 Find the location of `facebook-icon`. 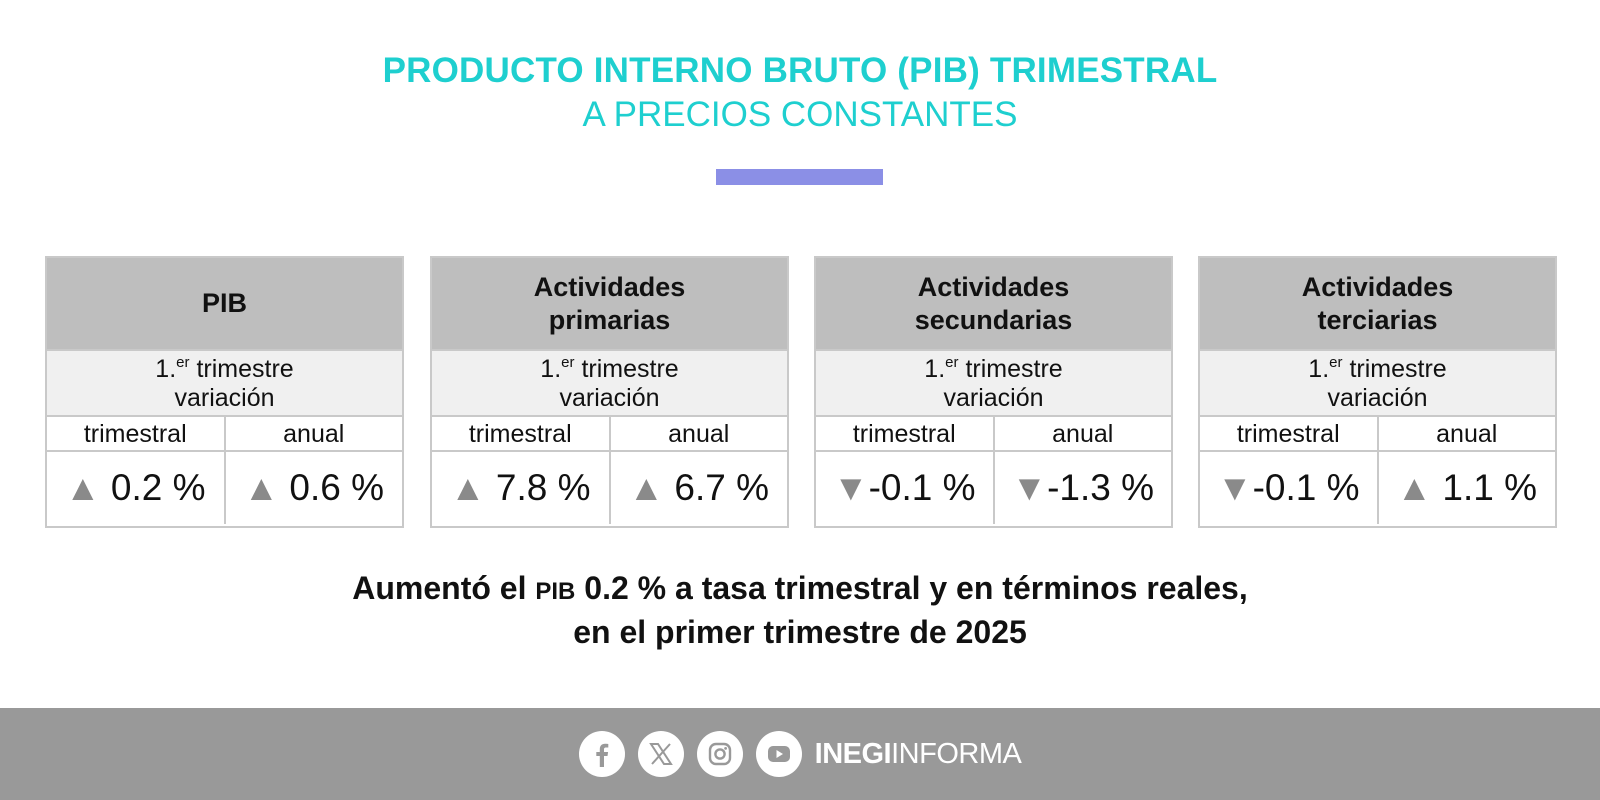

facebook-icon is located at coordinates (601, 754).